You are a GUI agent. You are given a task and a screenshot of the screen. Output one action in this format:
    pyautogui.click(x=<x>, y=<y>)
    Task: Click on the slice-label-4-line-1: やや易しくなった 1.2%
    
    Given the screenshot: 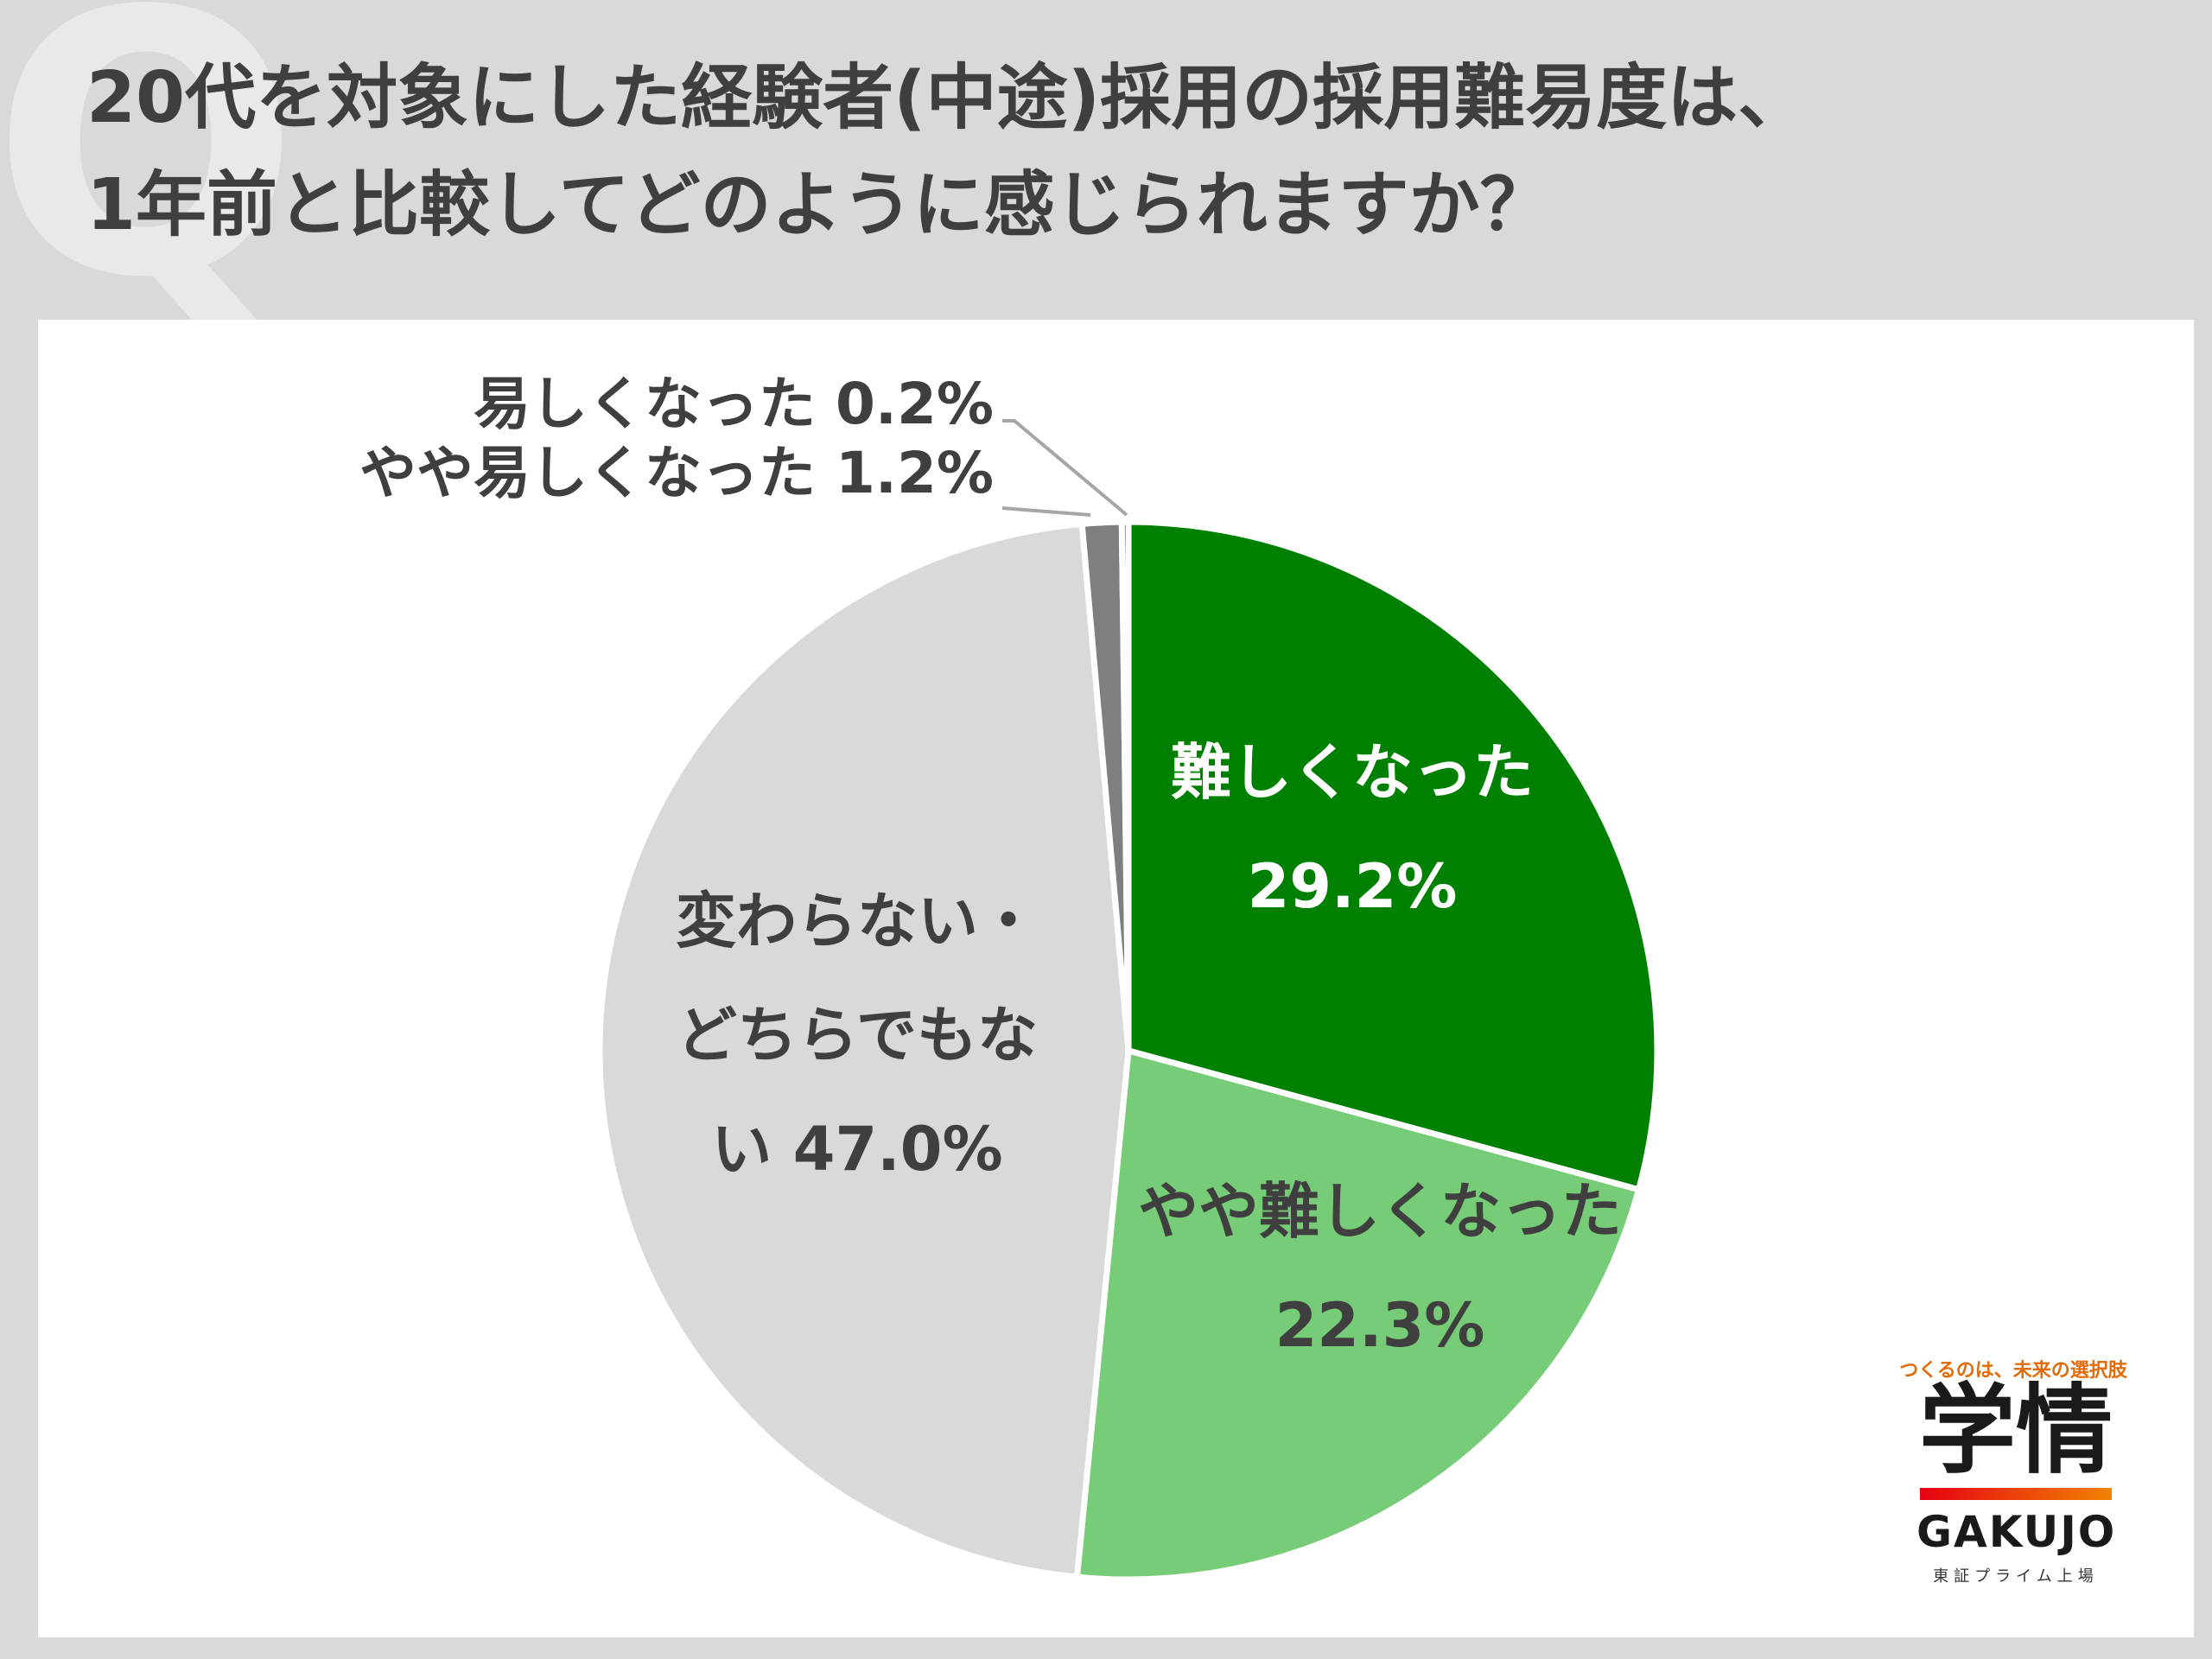 What is the action you would take?
    pyautogui.click(x=676, y=473)
    